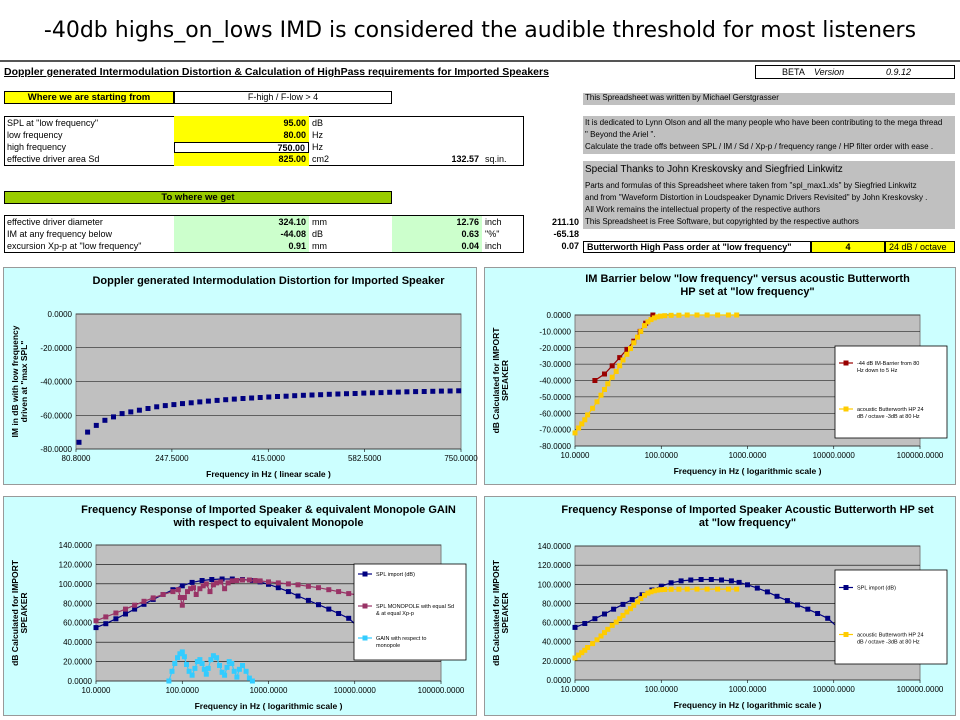 The width and height of the screenshot is (960, 720). I want to click on beta-label: BETA, so click(793, 72).